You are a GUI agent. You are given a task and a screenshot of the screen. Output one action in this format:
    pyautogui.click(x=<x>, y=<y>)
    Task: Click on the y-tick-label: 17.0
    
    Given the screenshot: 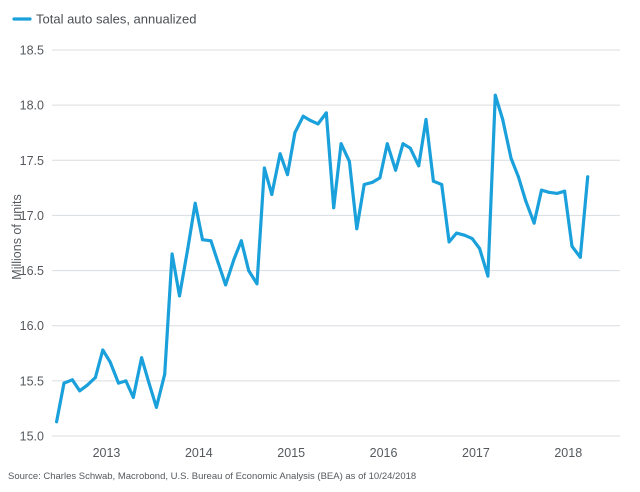 What is the action you would take?
    pyautogui.click(x=32, y=216)
    